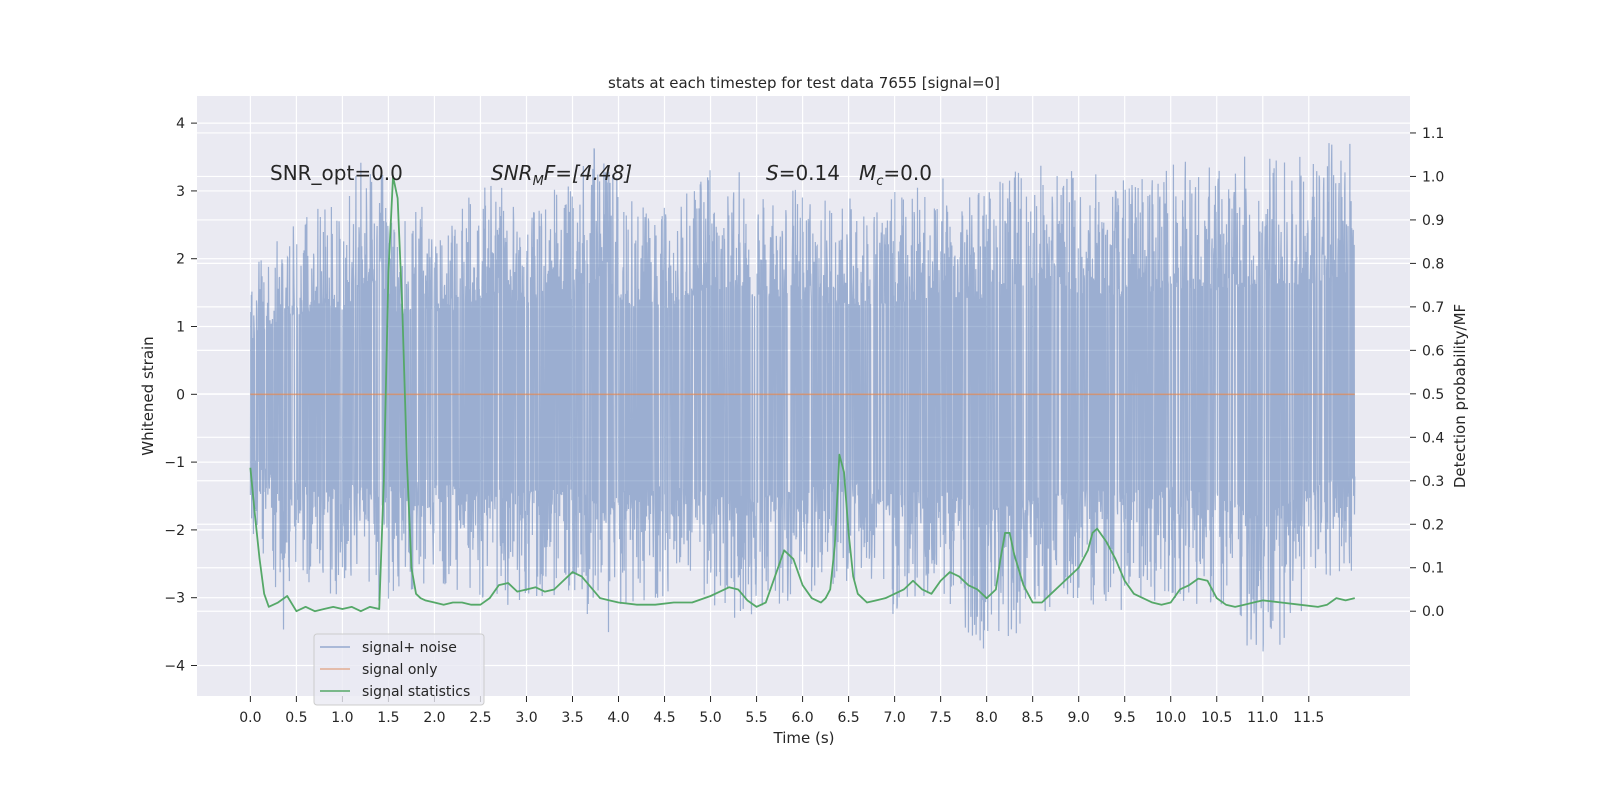 The image size is (1600, 800). I want to click on x-tick-label-2: 1.0, so click(342, 718).